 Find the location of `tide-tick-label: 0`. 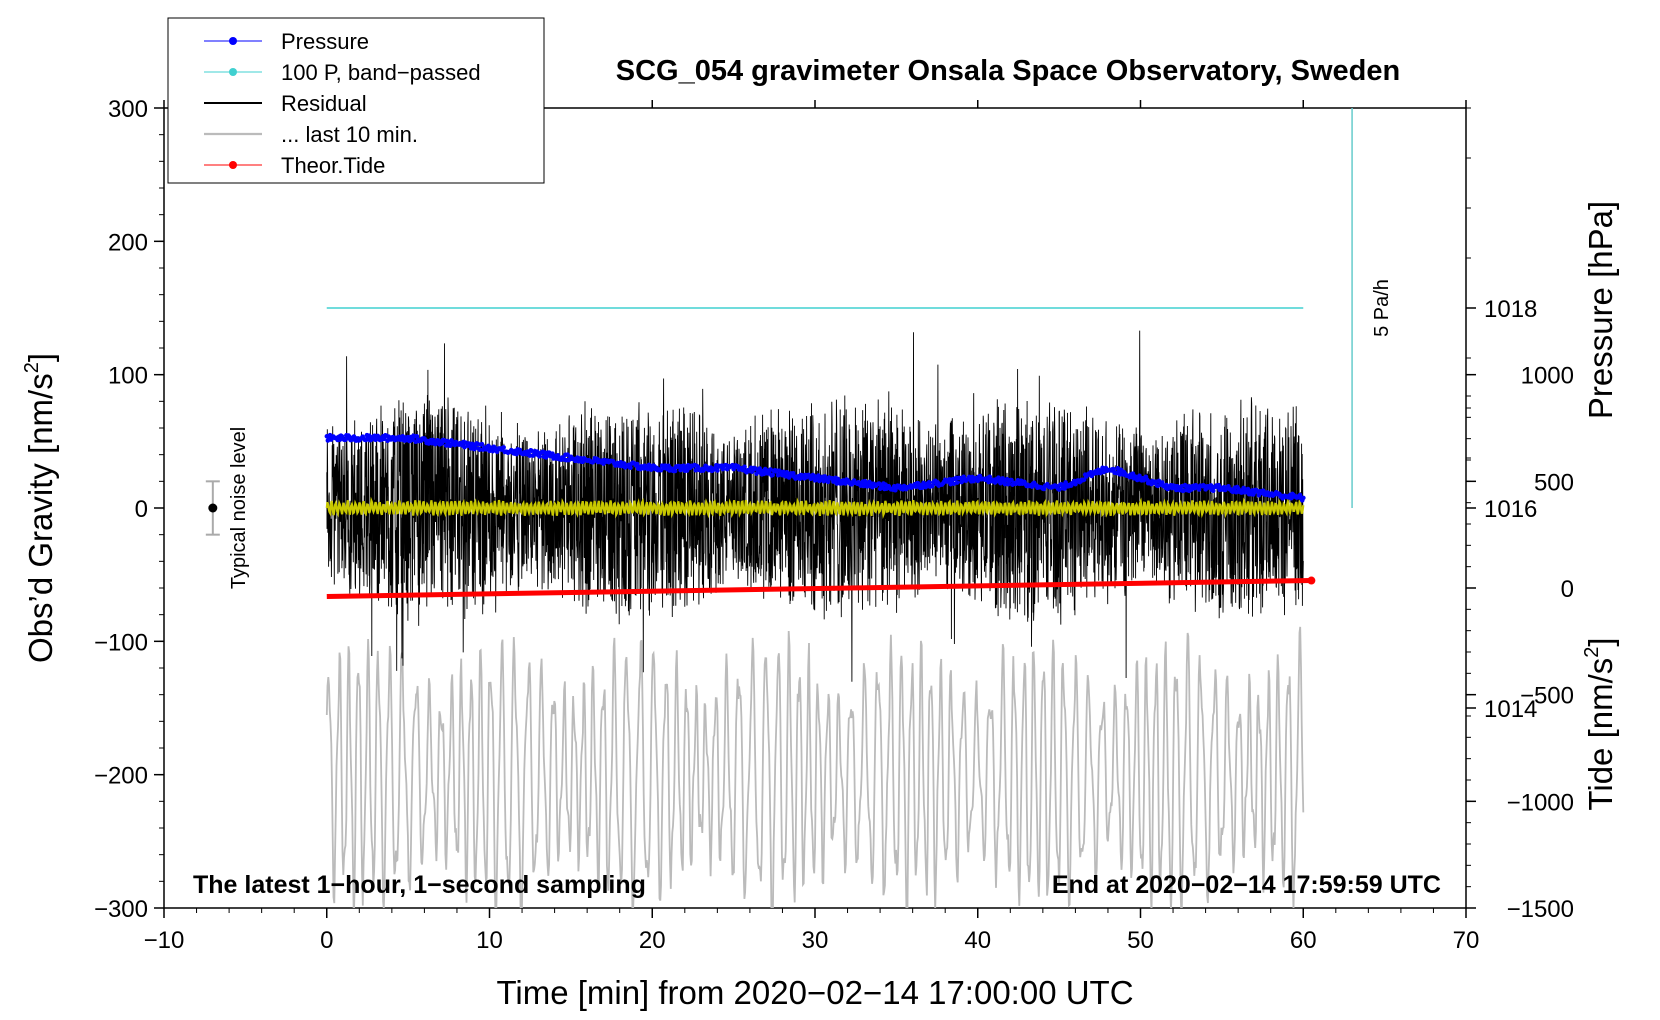

tide-tick-label: 0 is located at coordinates (1567, 589).